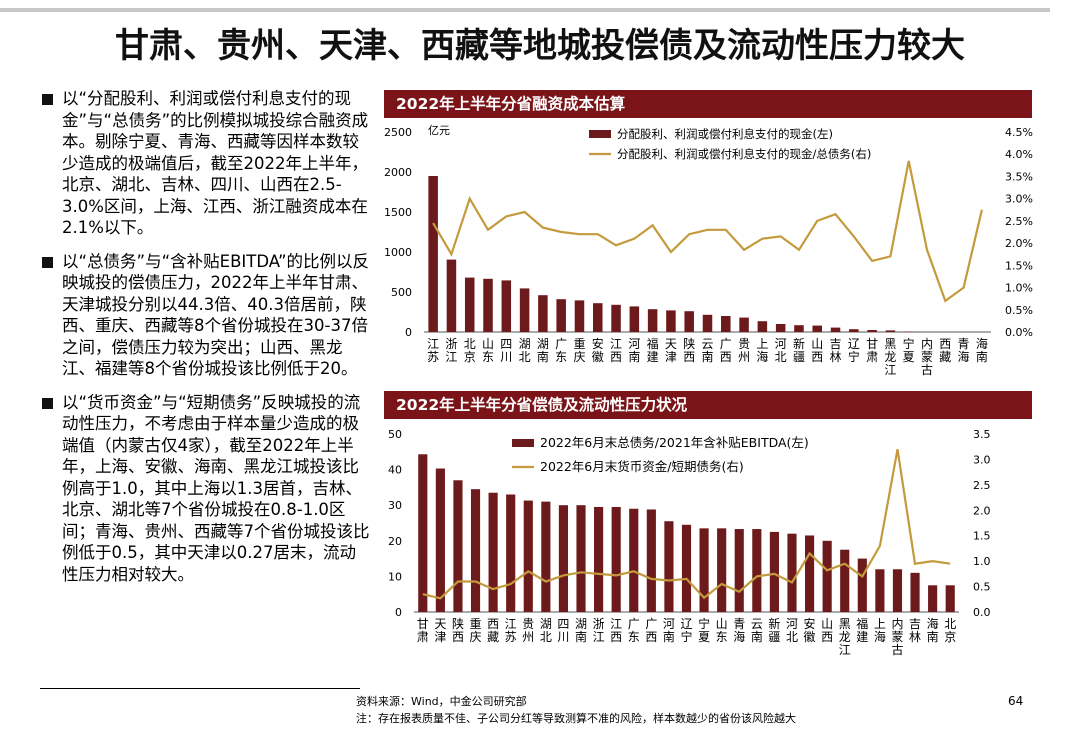 The width and height of the screenshot is (1080, 748). What do you see at coordinates (1019, 199) in the screenshot?
I see `right-axis-tick-label: 3.0%` at bounding box center [1019, 199].